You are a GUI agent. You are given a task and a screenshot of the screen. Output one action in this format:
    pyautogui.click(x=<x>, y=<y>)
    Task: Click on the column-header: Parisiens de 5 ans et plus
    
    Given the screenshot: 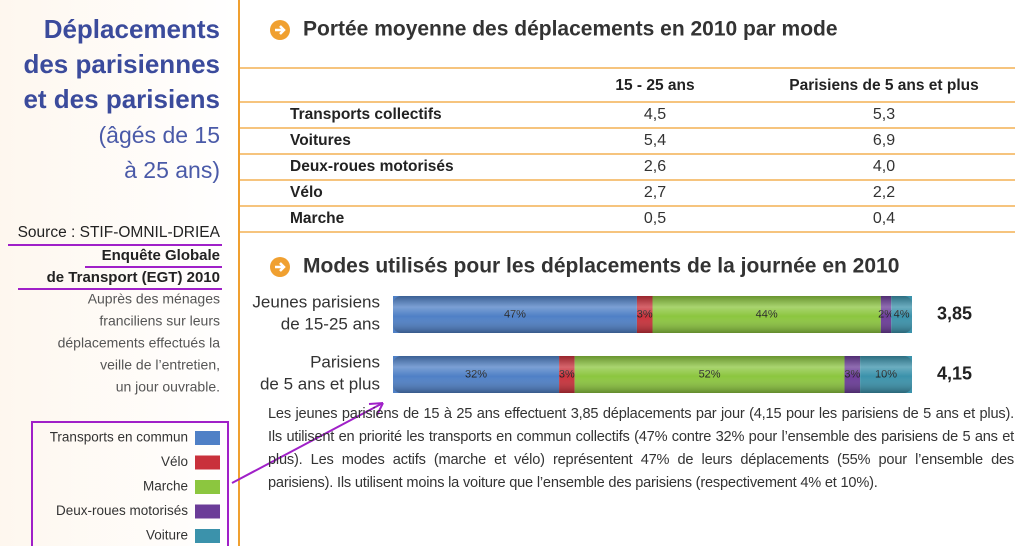 What is the action you would take?
    pyautogui.click(x=884, y=85)
    